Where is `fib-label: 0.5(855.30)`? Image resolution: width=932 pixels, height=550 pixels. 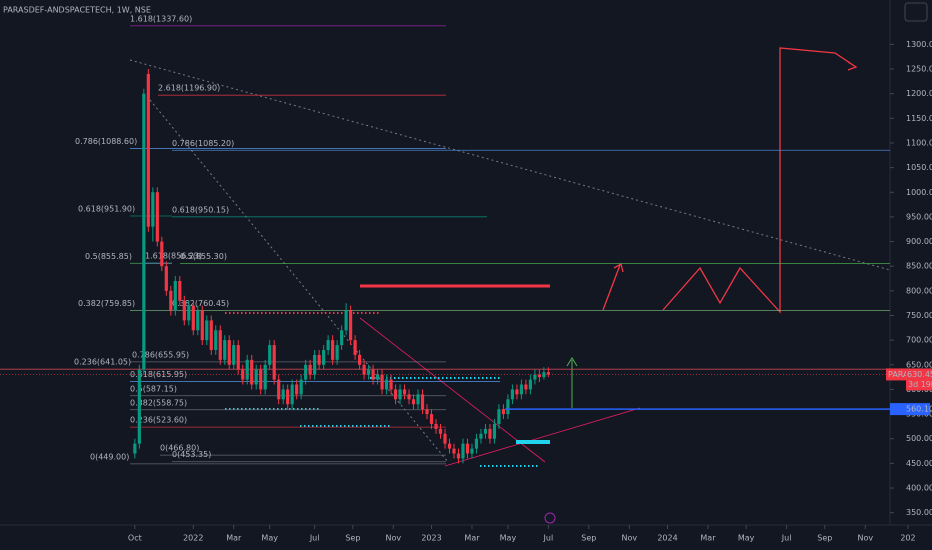 fib-label: 0.5(855.30) is located at coordinates (203, 256).